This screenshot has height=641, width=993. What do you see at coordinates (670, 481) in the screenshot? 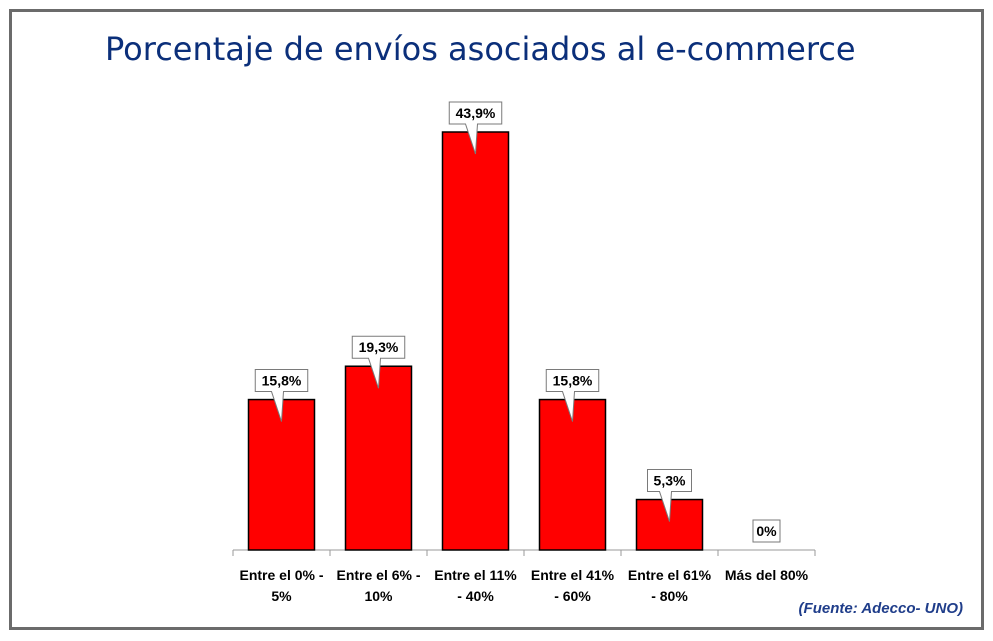
I see `data-label-4: 5,3%` at bounding box center [670, 481].